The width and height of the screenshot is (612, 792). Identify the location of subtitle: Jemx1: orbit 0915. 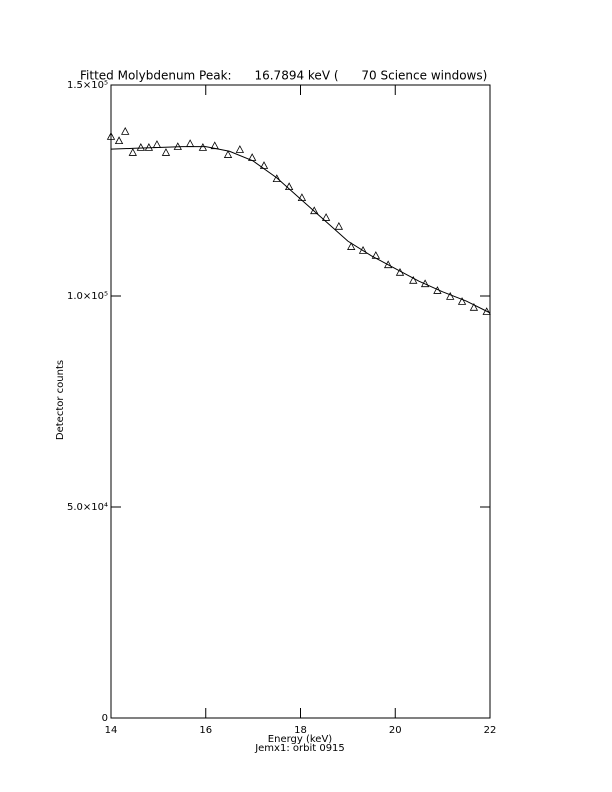
(299, 748).